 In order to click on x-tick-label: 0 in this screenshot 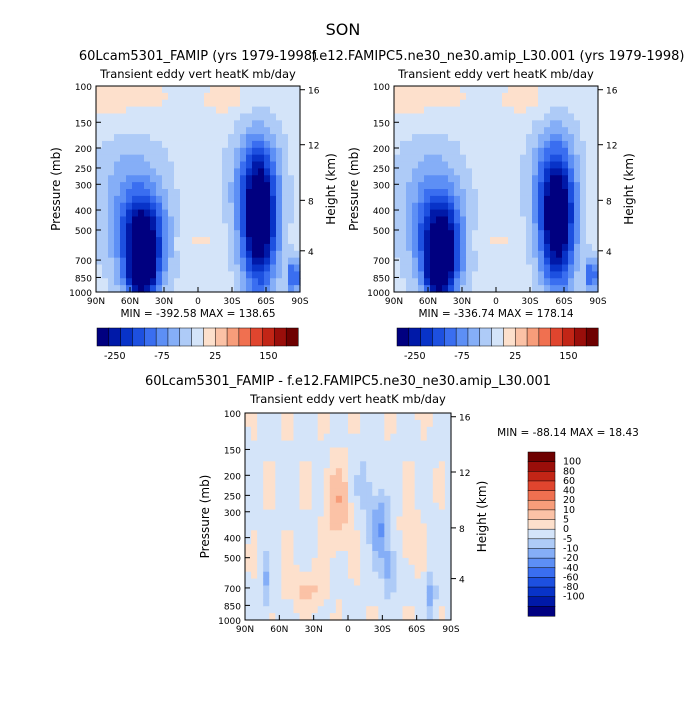, I will do `click(198, 302)`.